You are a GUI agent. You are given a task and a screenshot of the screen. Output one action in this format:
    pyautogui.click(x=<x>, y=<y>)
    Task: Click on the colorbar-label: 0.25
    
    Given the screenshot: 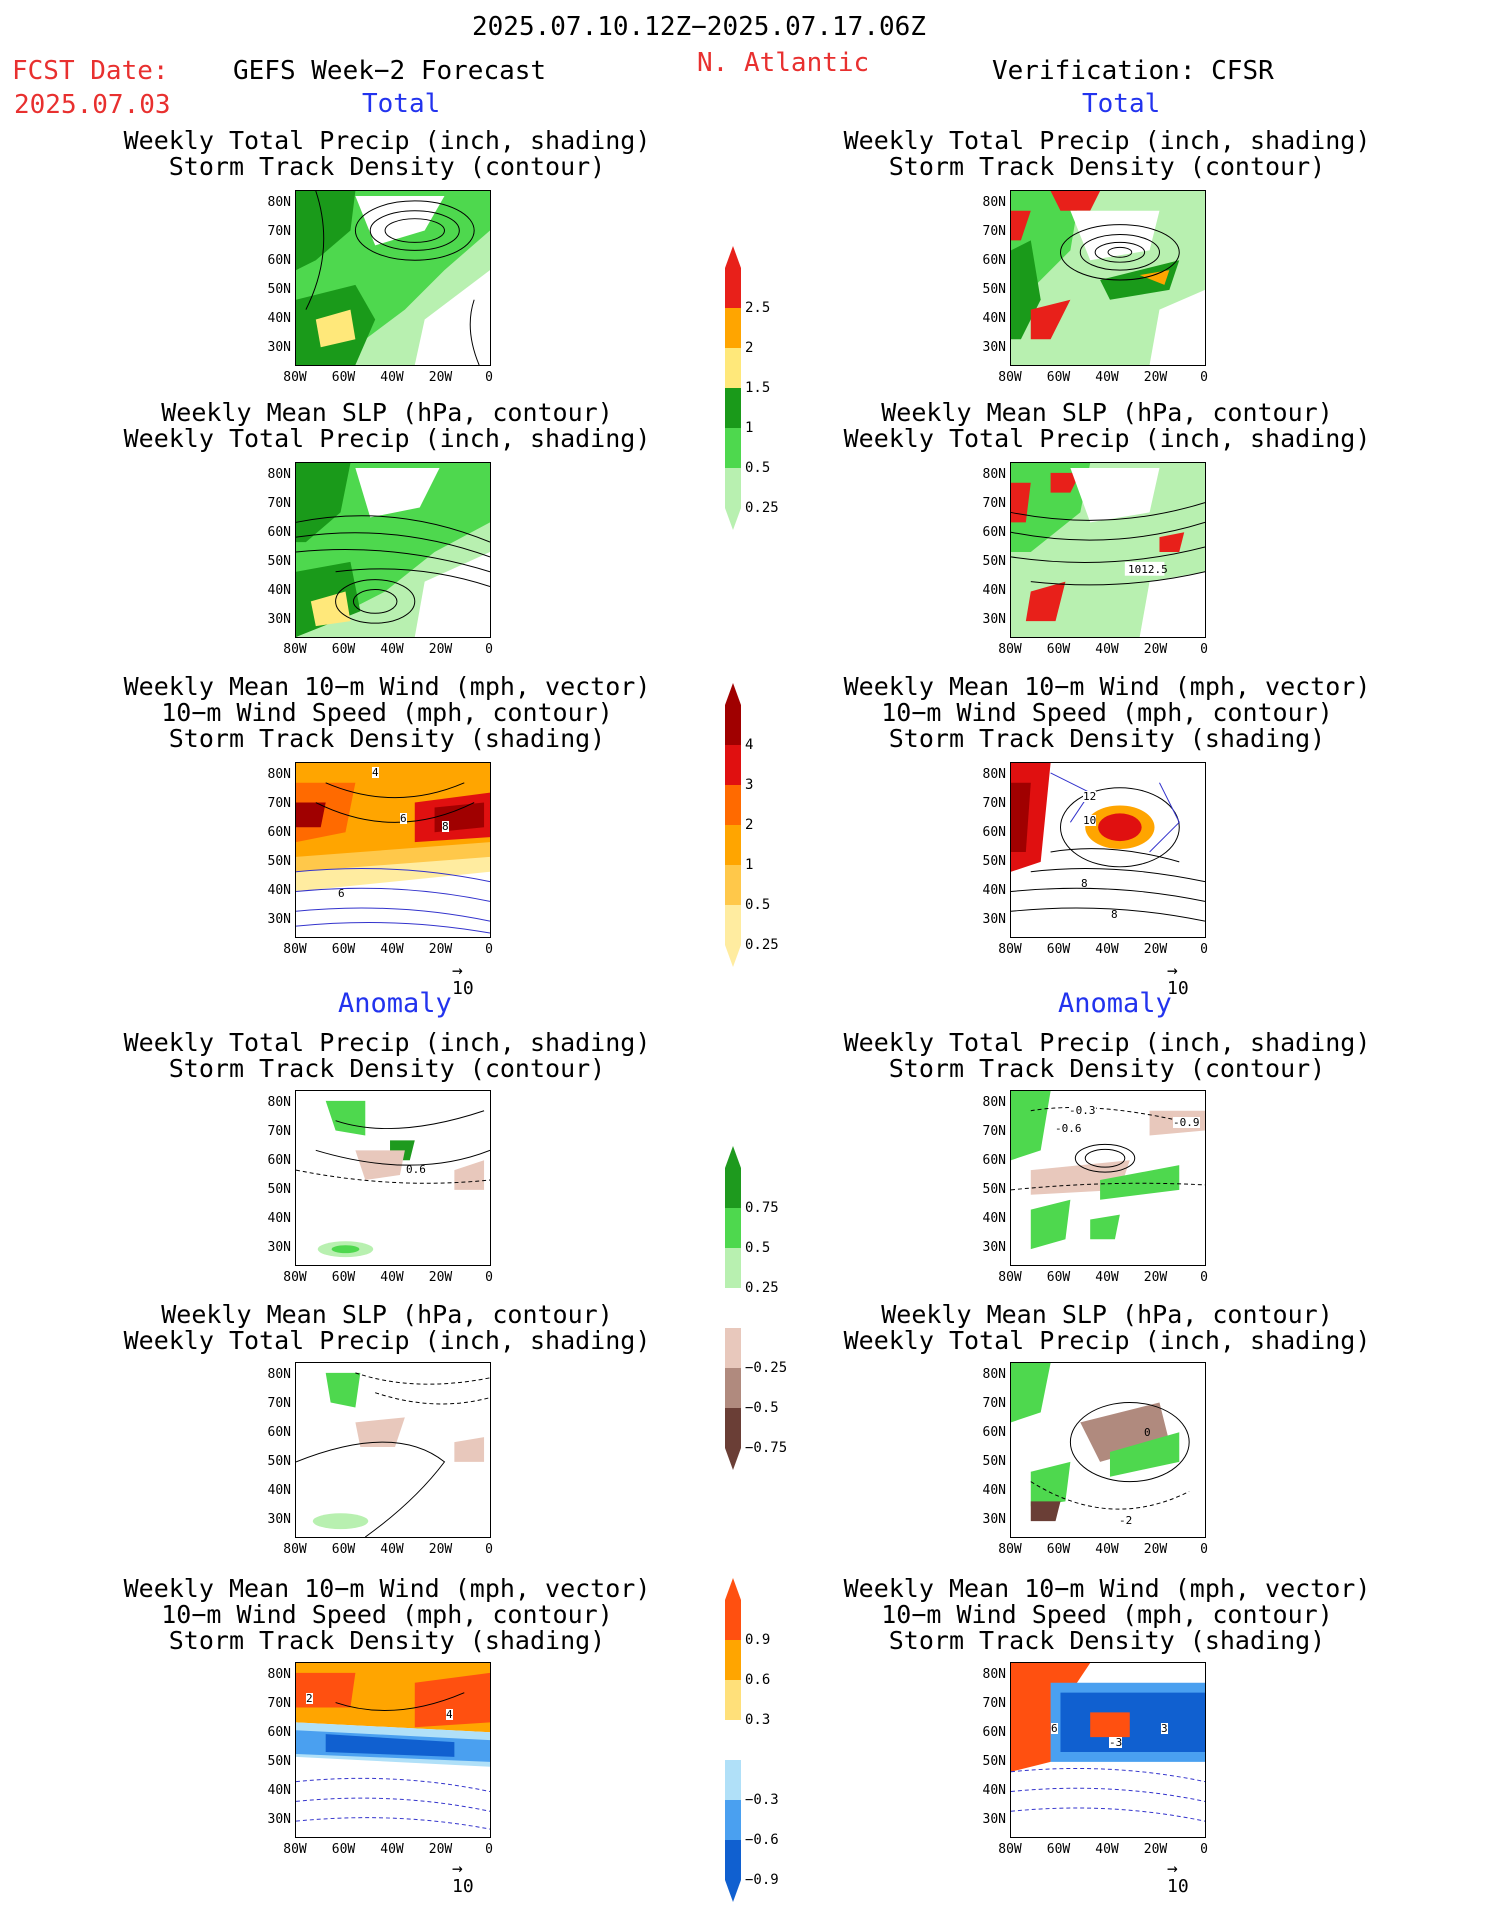 What is the action you would take?
    pyautogui.click(x=762, y=945)
    